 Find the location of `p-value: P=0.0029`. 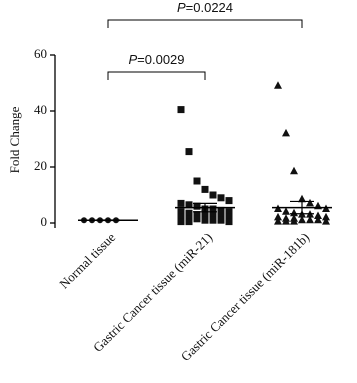

p-value: P=0.0029 is located at coordinates (156, 59).